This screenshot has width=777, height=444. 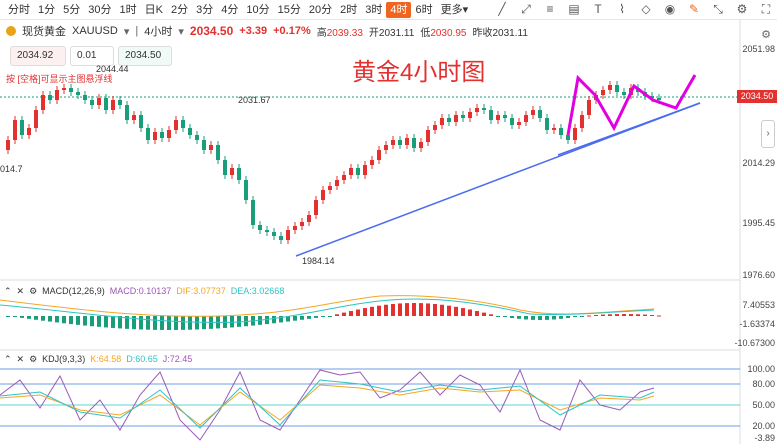 I want to click on timeframe-tab: 15分, so click(x=289, y=9).